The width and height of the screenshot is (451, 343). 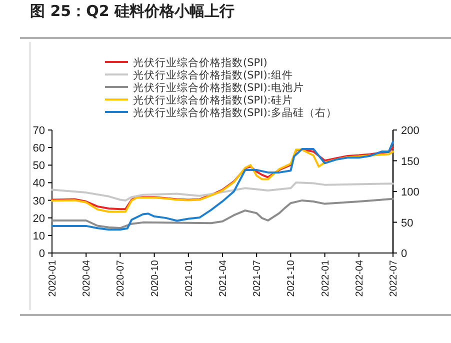 I want to click on x-tick-label: 2021-04, so click(x=223, y=278).